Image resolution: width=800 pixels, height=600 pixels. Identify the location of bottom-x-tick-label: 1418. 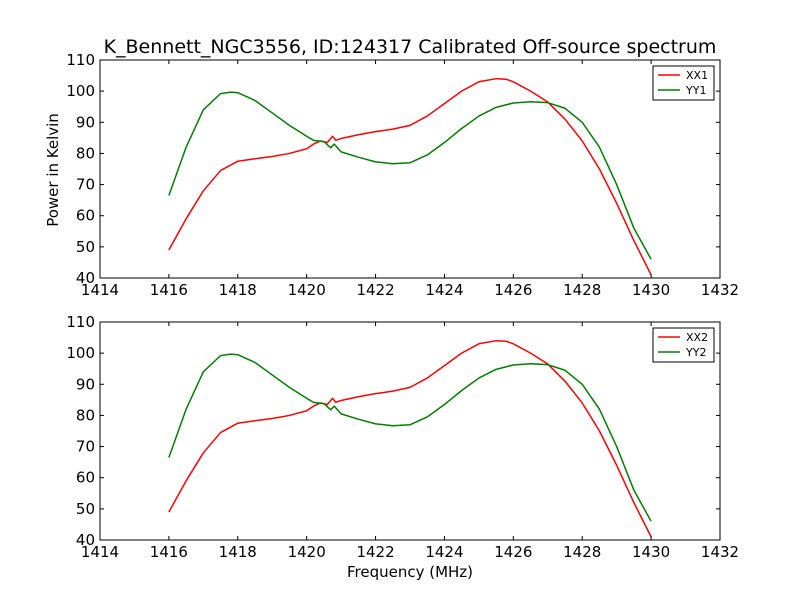
(238, 552).